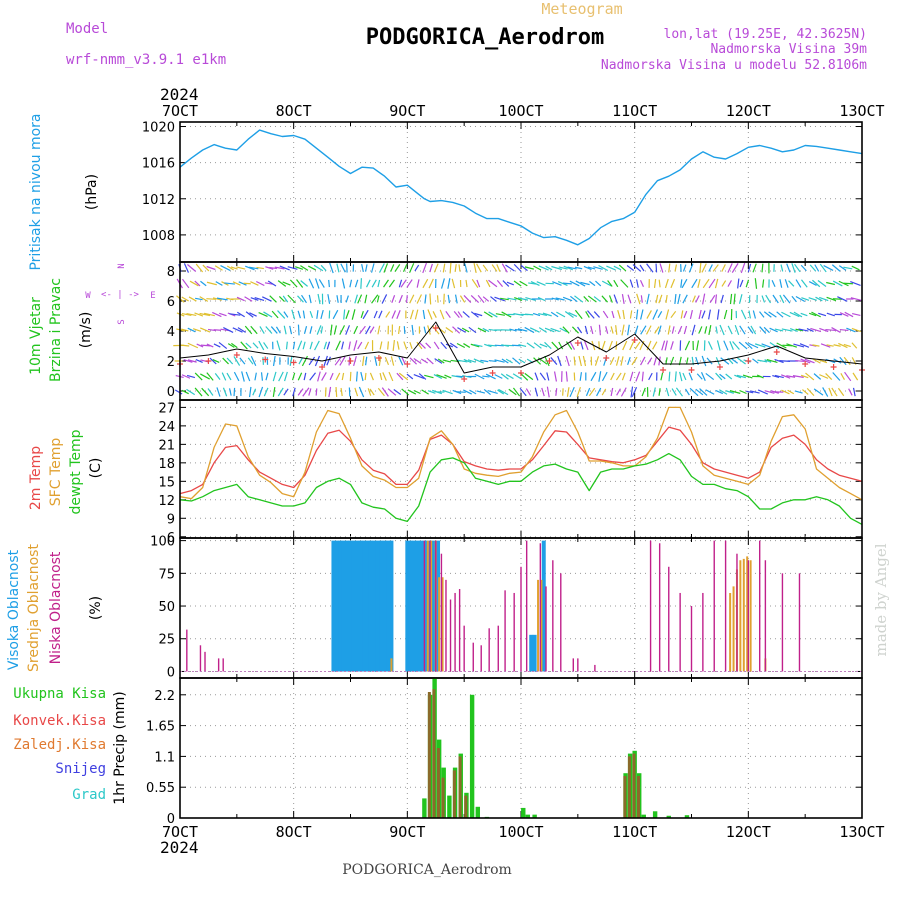  I want to click on panel-pressure: 1008 1012 1016 1020, so click(502, 191).